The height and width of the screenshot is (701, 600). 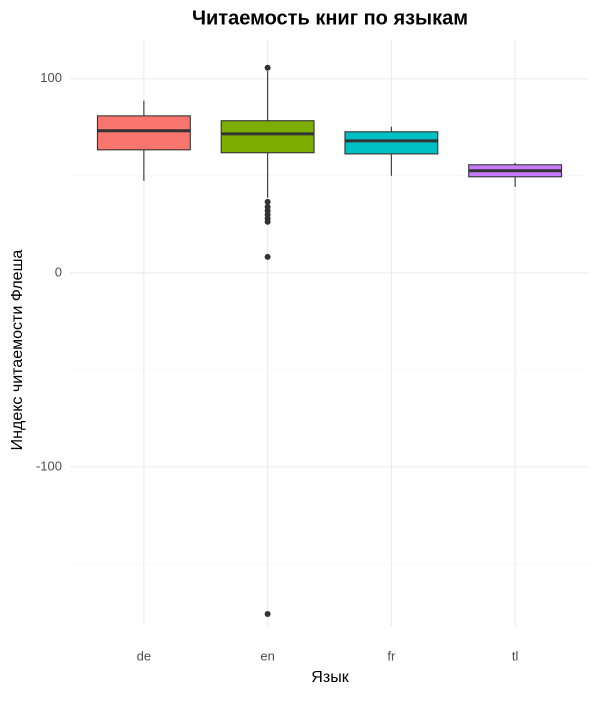 What do you see at coordinates (515, 655) in the screenshot?
I see `x-tick-label: tl` at bounding box center [515, 655].